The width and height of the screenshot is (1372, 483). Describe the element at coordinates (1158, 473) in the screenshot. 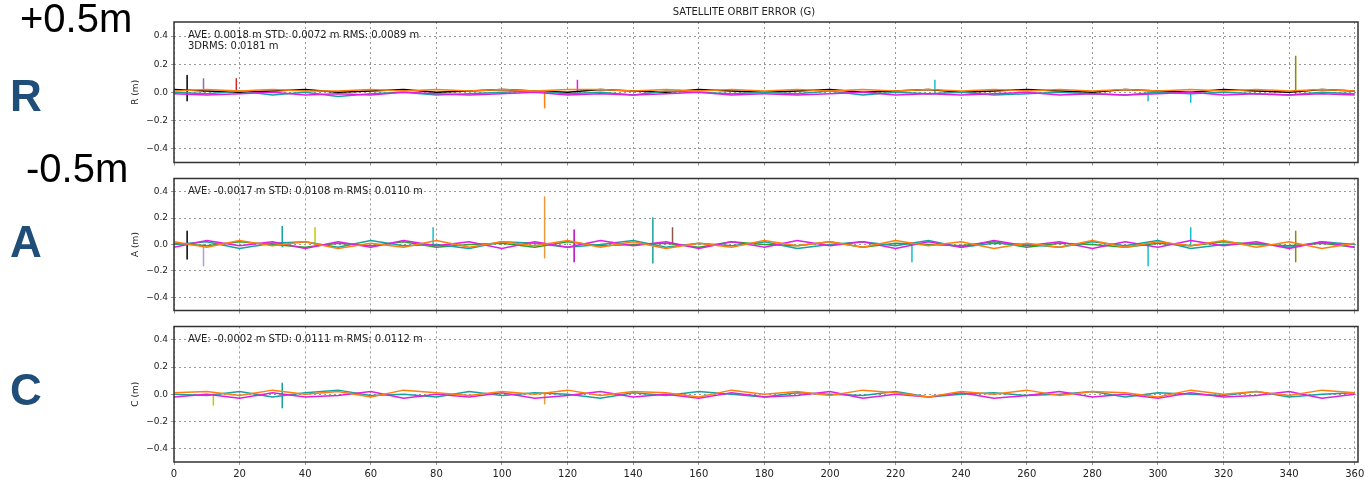

I see `x-tick-label: 300` at that location.